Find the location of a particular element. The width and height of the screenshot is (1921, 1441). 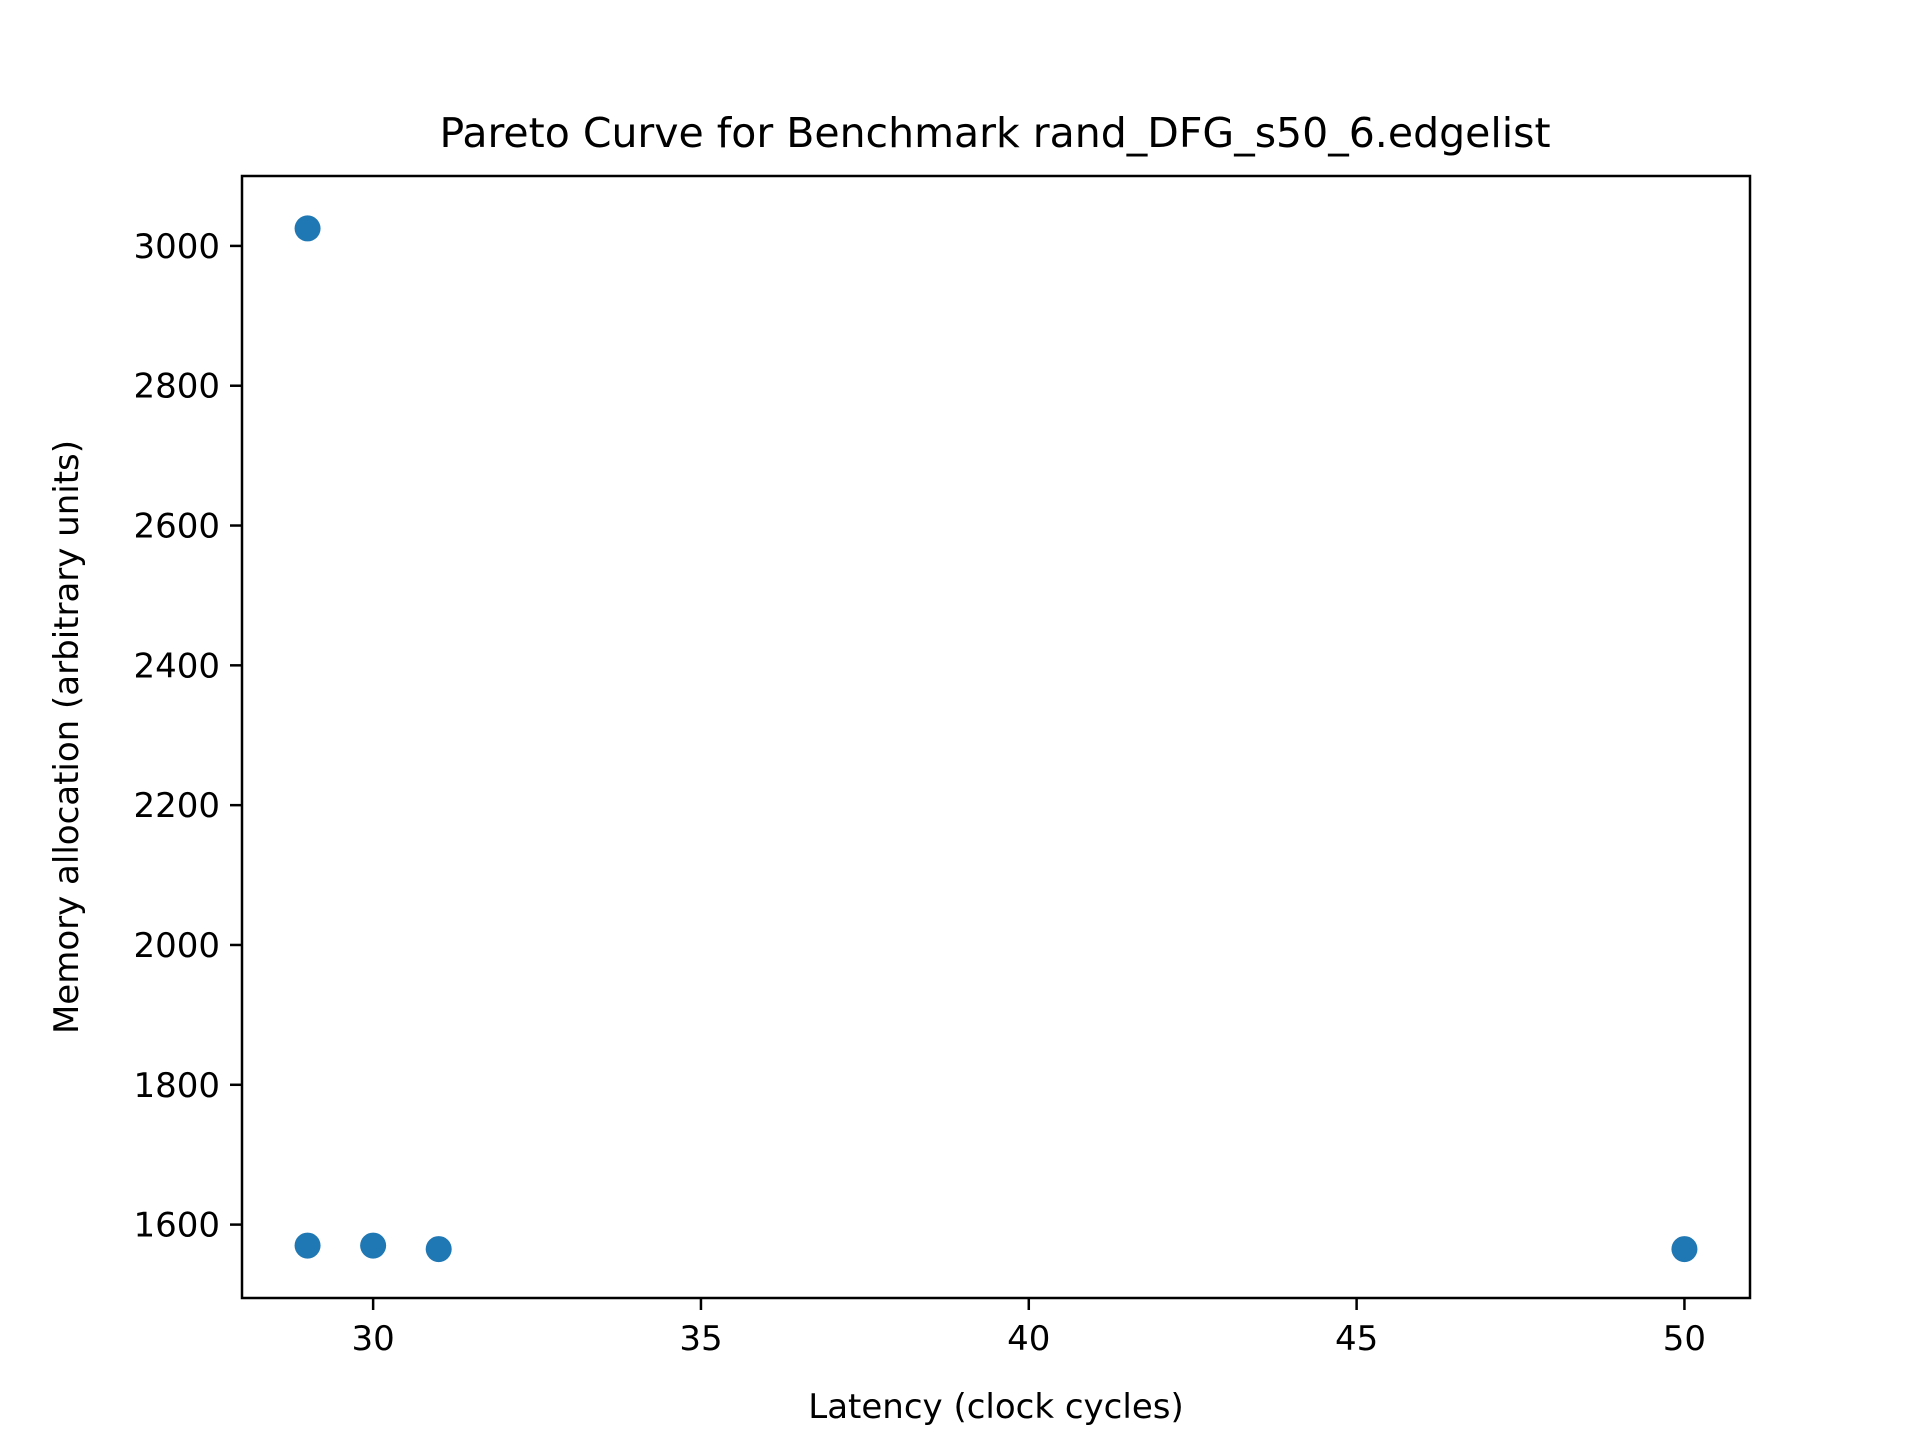

y-tick-label: 1800 is located at coordinates (176, 1086).